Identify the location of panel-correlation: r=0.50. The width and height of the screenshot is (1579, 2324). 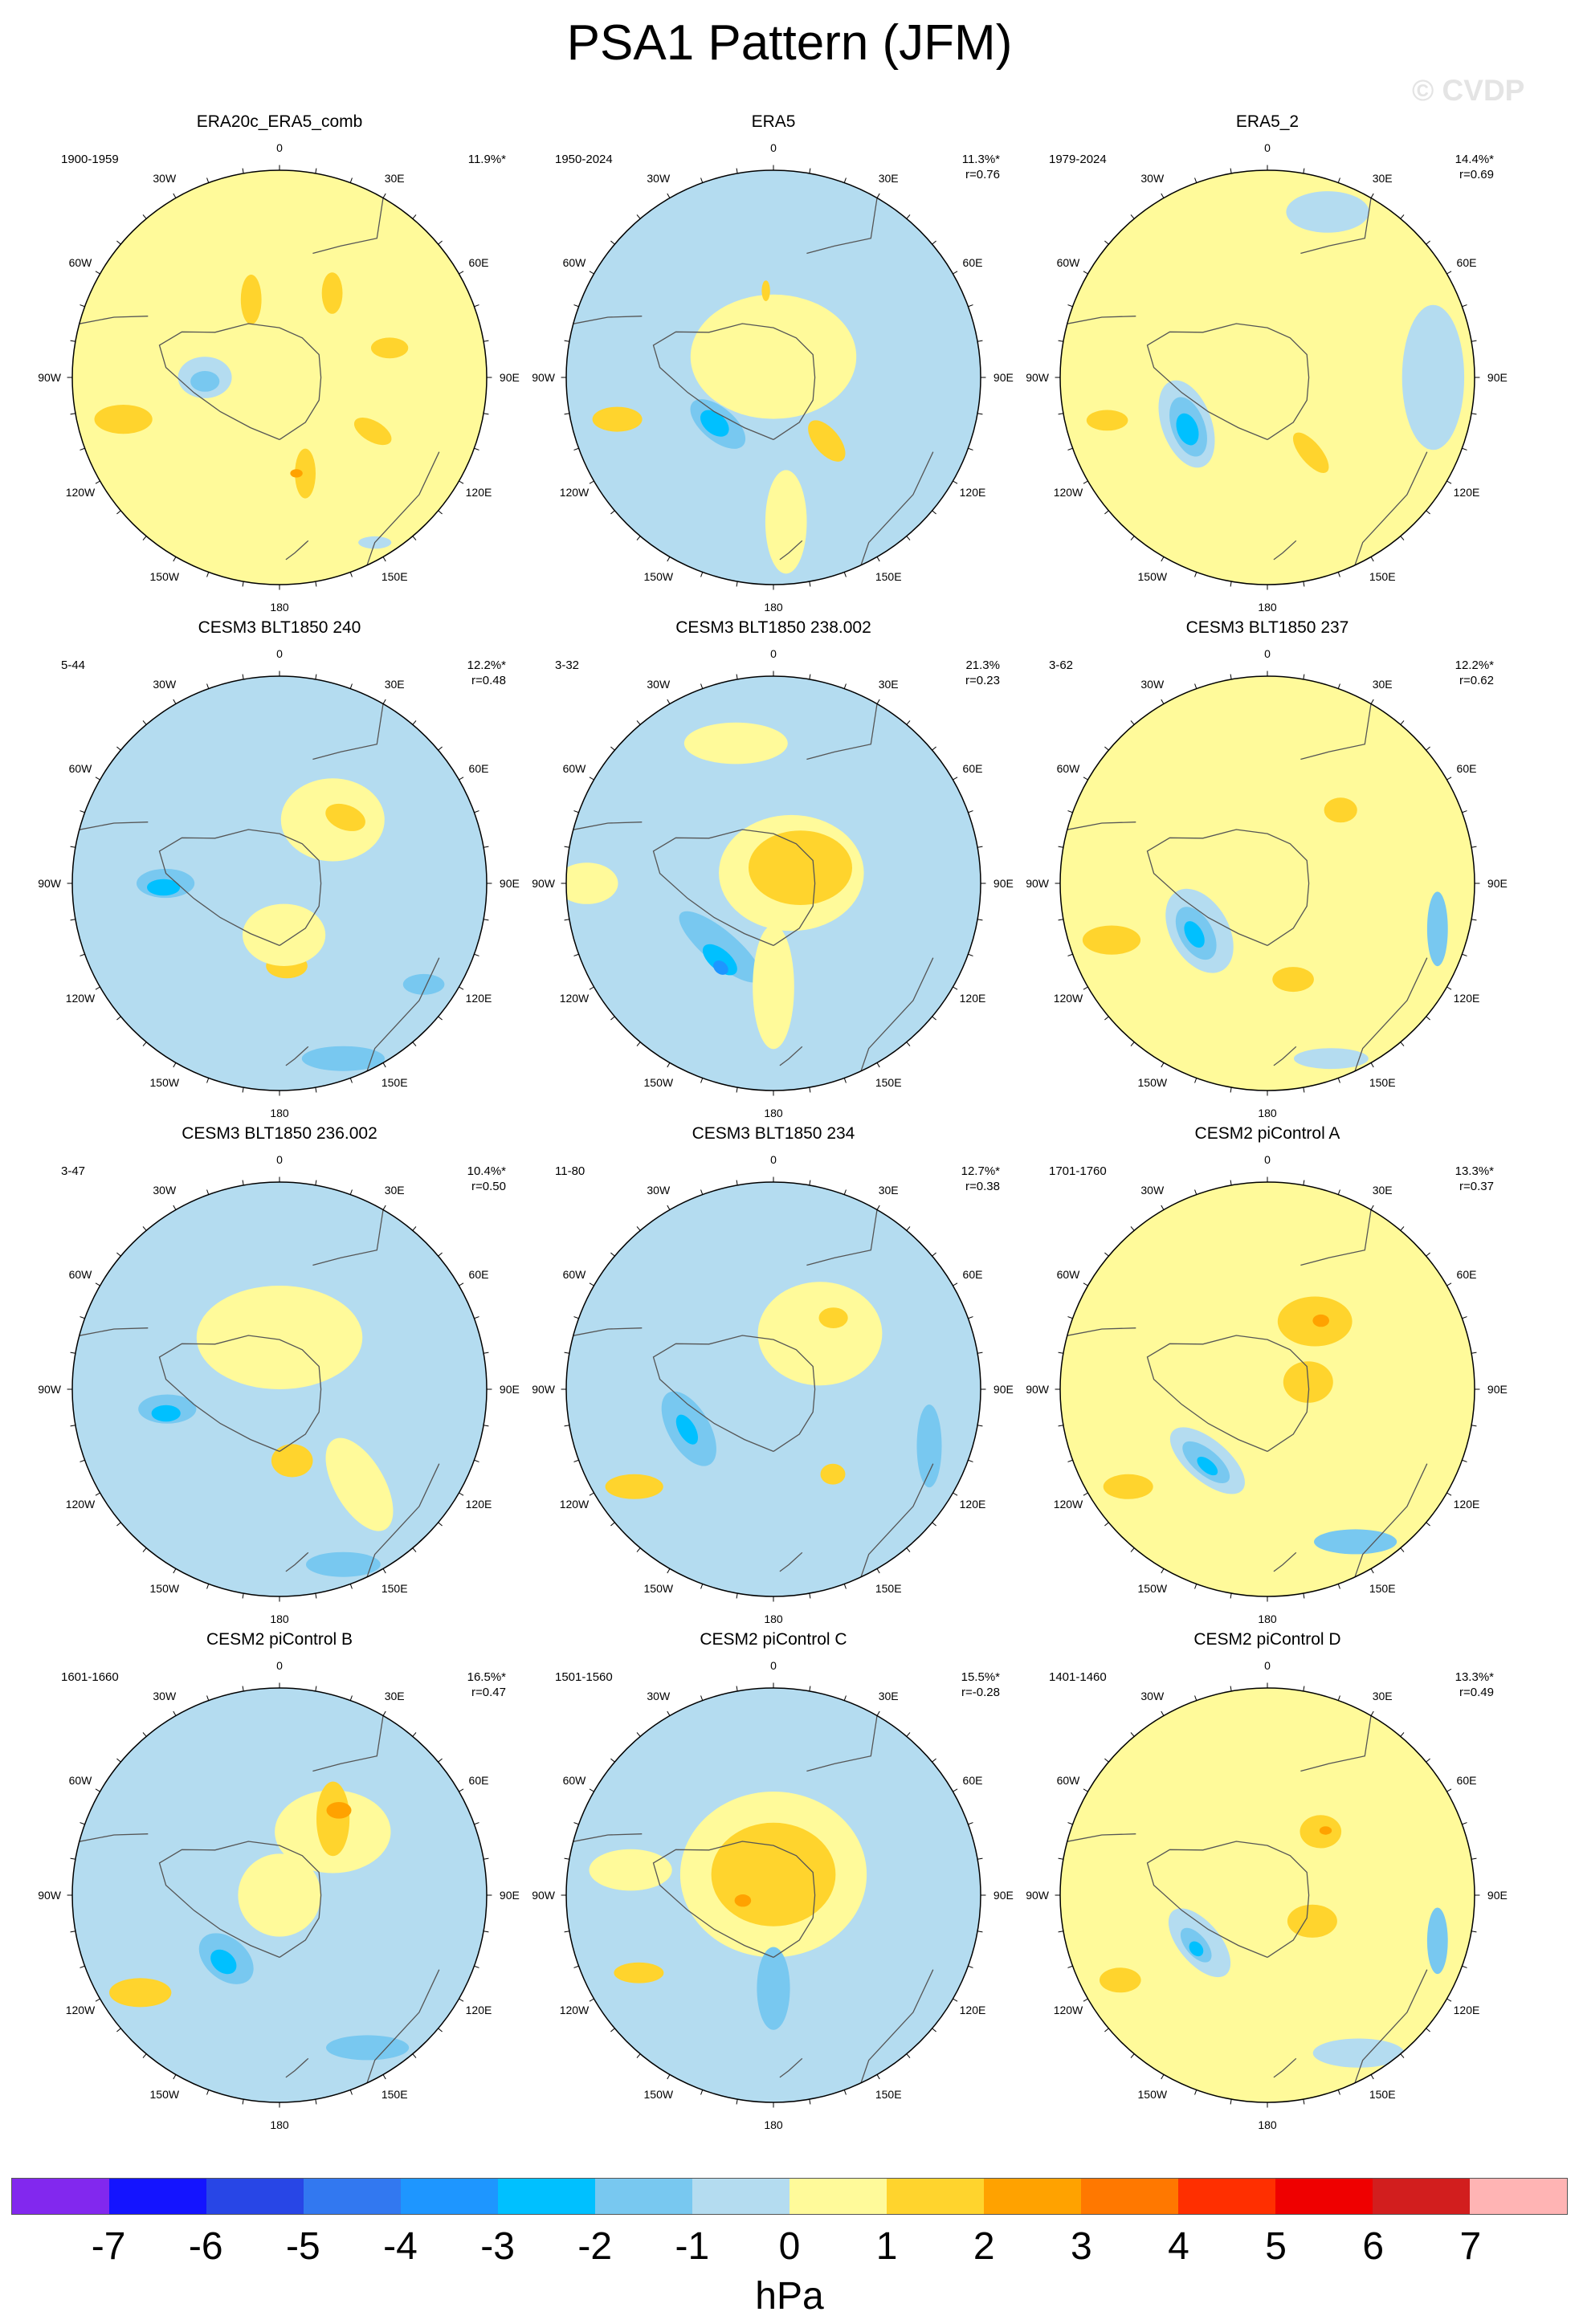
(488, 1187).